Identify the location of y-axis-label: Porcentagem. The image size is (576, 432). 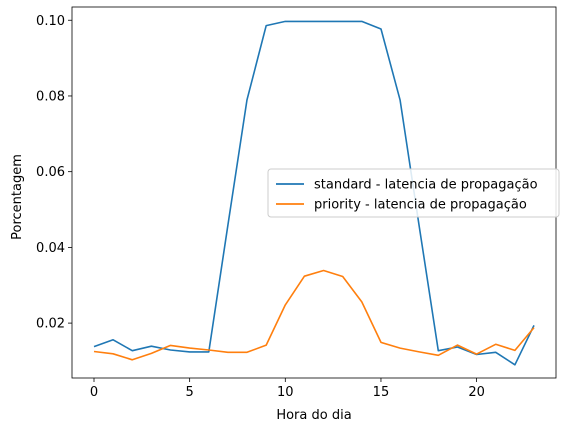
(17, 197).